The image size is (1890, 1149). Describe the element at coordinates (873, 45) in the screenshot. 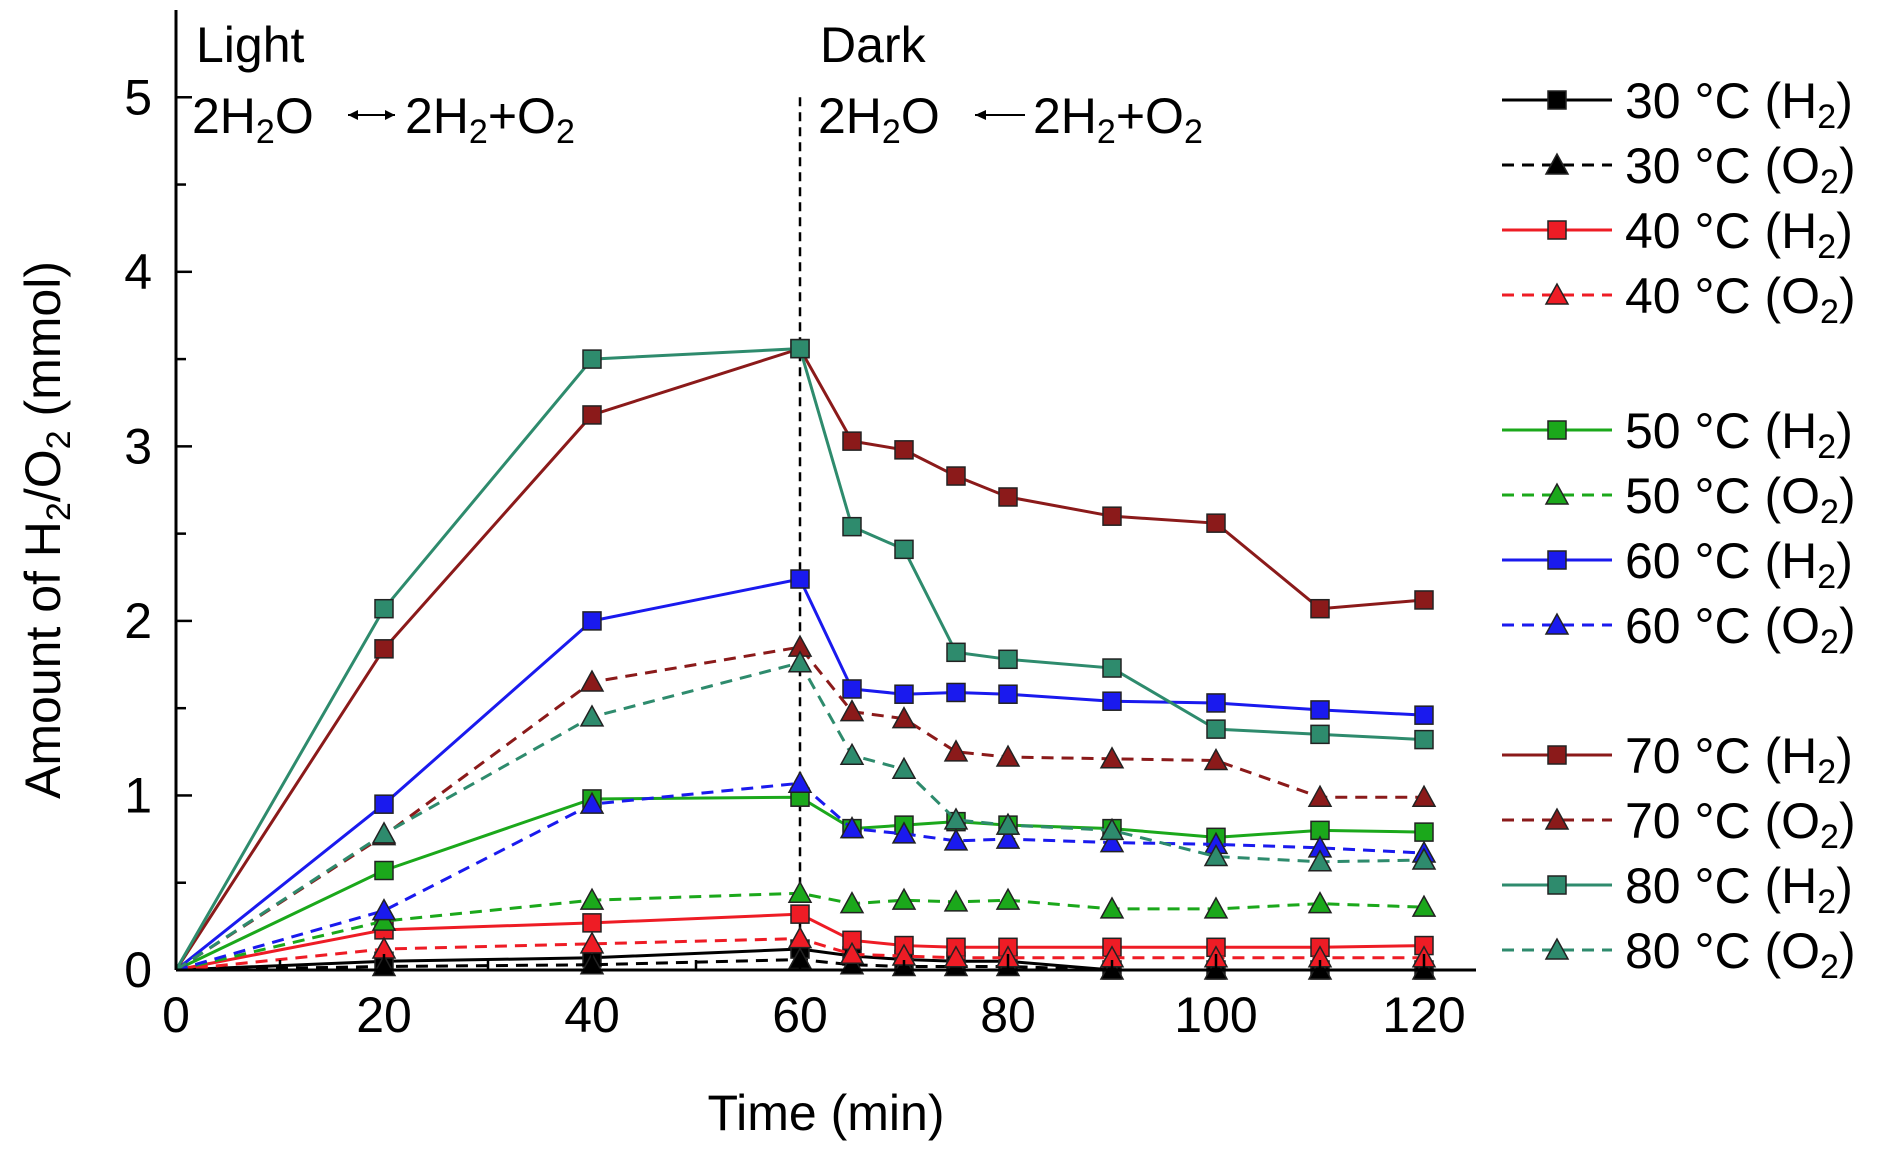

I see `dark-label: Dark` at that location.